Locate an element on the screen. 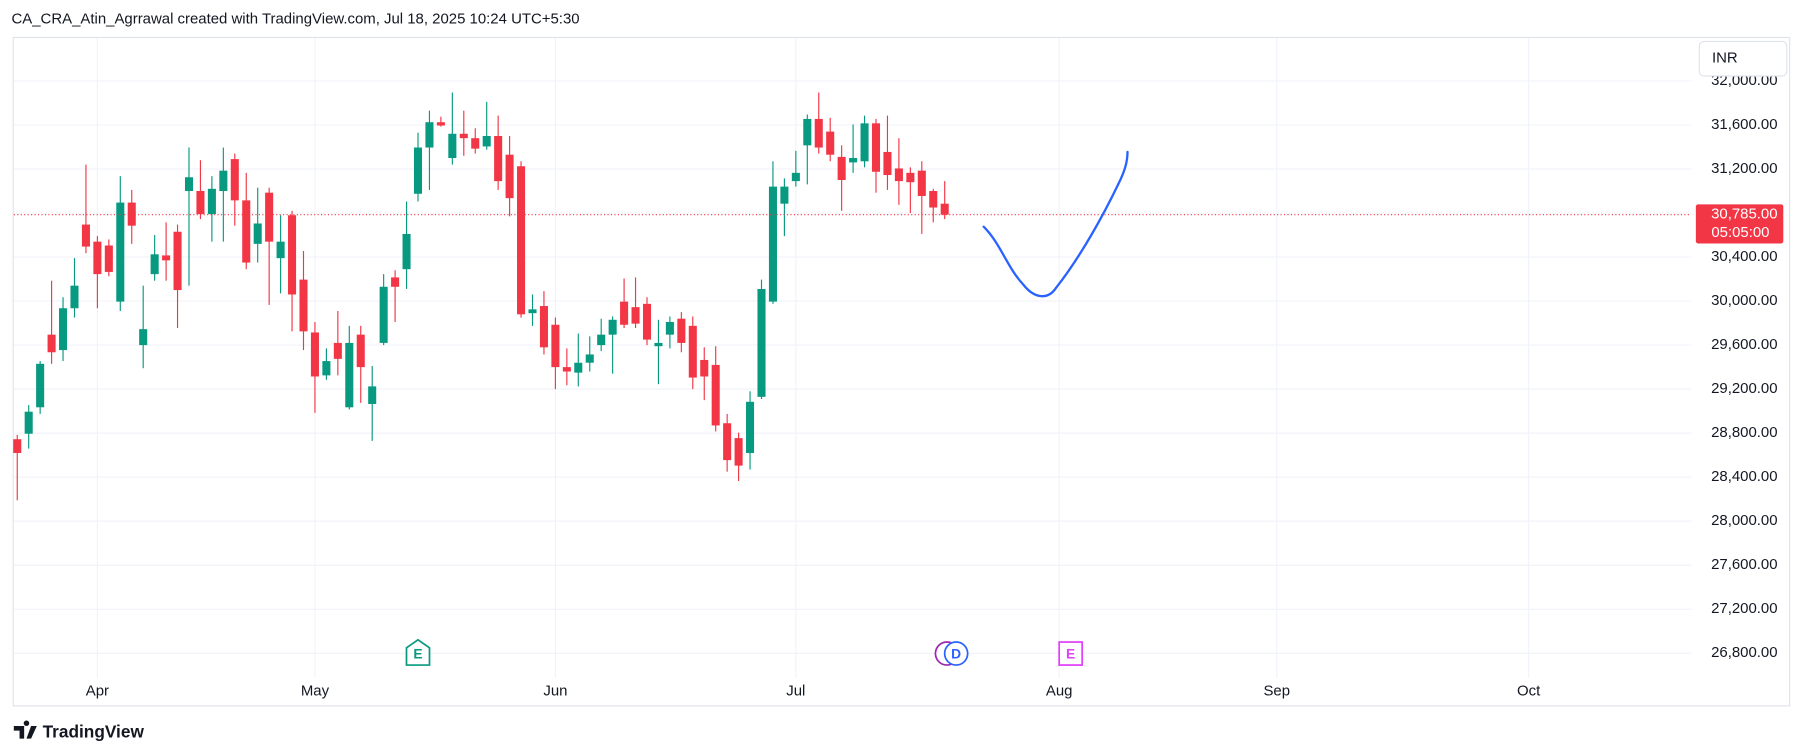 This screenshot has height=756, width=1804. y-tick-label: 27,600.00 is located at coordinates (1744, 564).